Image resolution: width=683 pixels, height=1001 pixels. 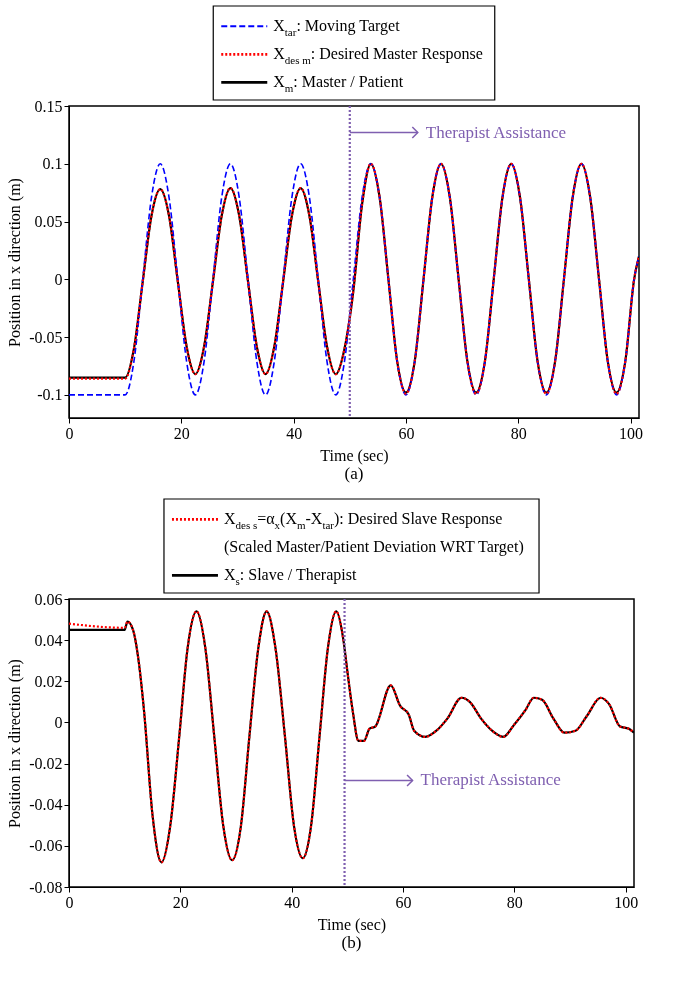 What do you see at coordinates (48, 640) in the screenshot?
I see `y-tick-label: 0.04` at bounding box center [48, 640].